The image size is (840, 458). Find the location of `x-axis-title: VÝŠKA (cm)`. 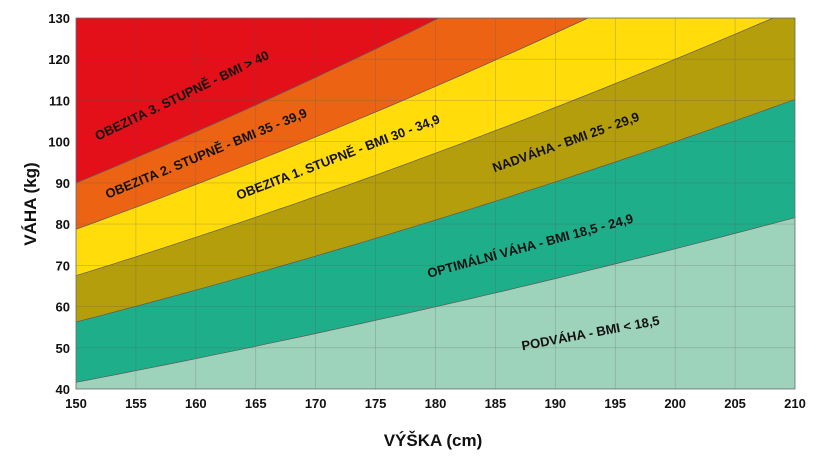

x-axis-title: VÝŠKA (cm) is located at coordinates (433, 440).